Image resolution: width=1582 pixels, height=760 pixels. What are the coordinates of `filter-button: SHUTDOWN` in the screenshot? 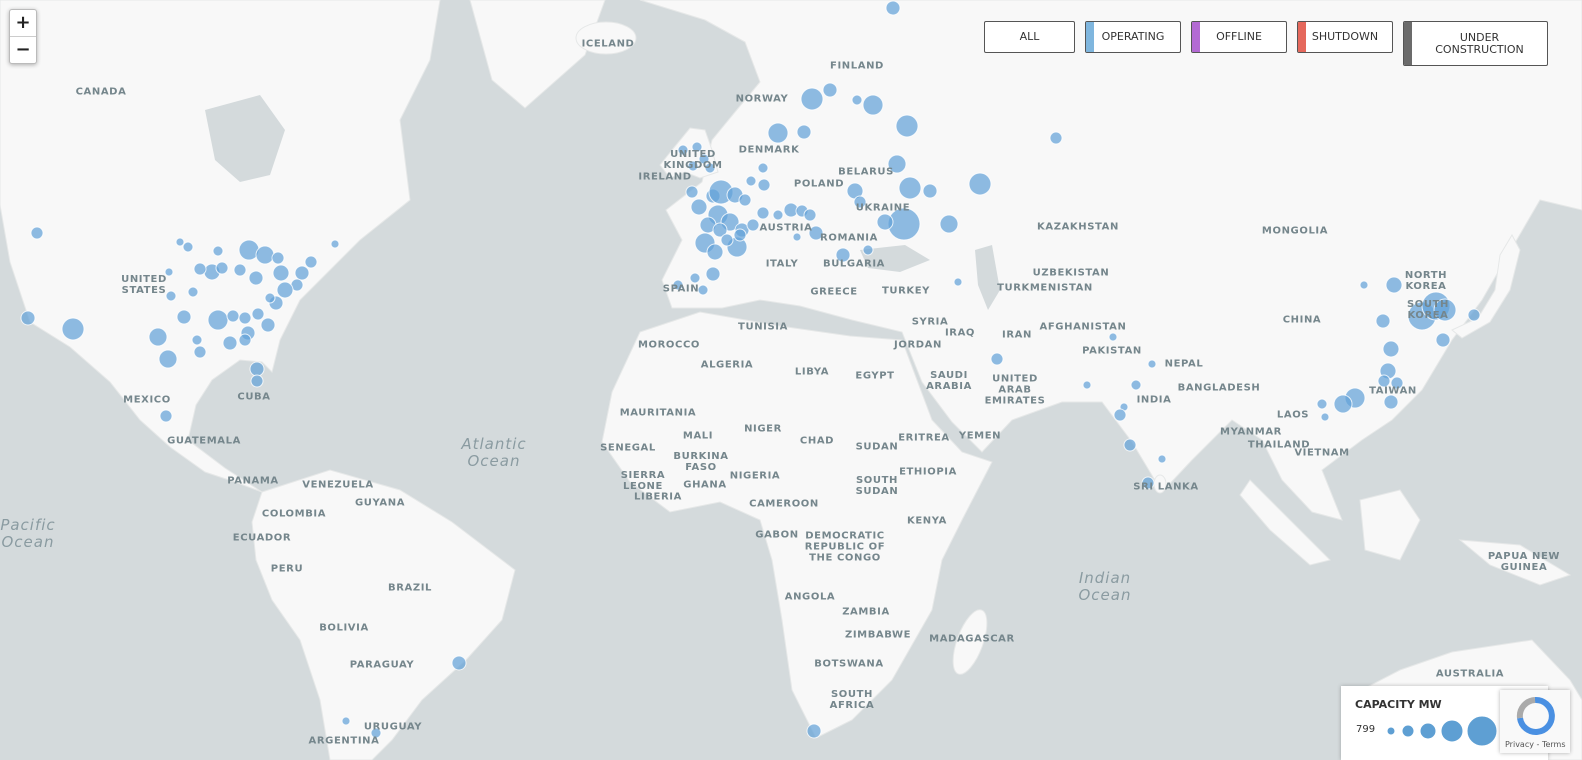 It's located at (1345, 37).